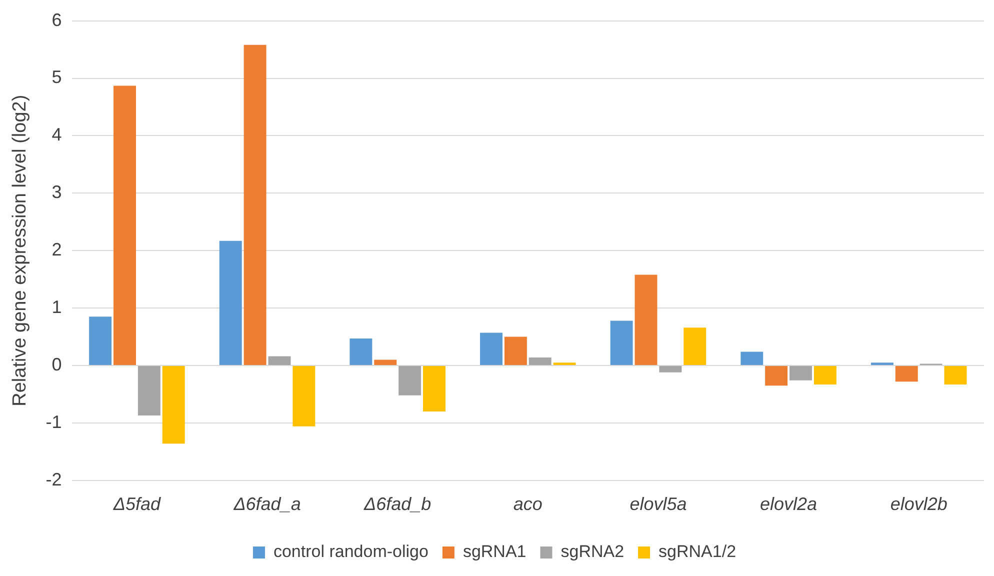 This screenshot has height=576, width=994. I want to click on x-tick-label: elovl2b, so click(919, 504).